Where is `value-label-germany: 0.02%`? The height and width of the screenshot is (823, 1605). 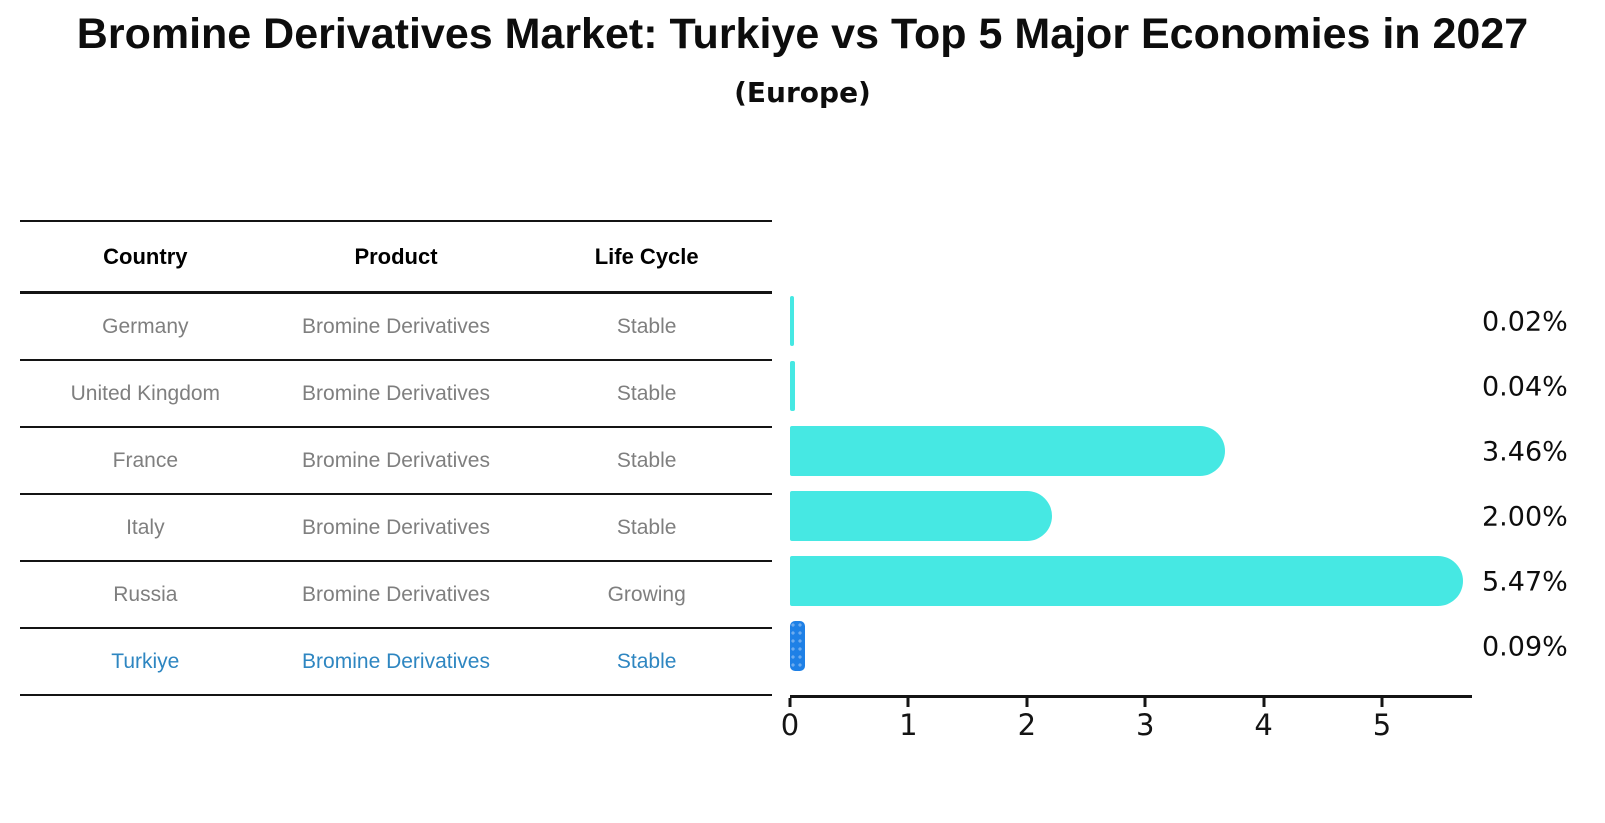
value-label-germany: 0.02% is located at coordinates (1525, 321).